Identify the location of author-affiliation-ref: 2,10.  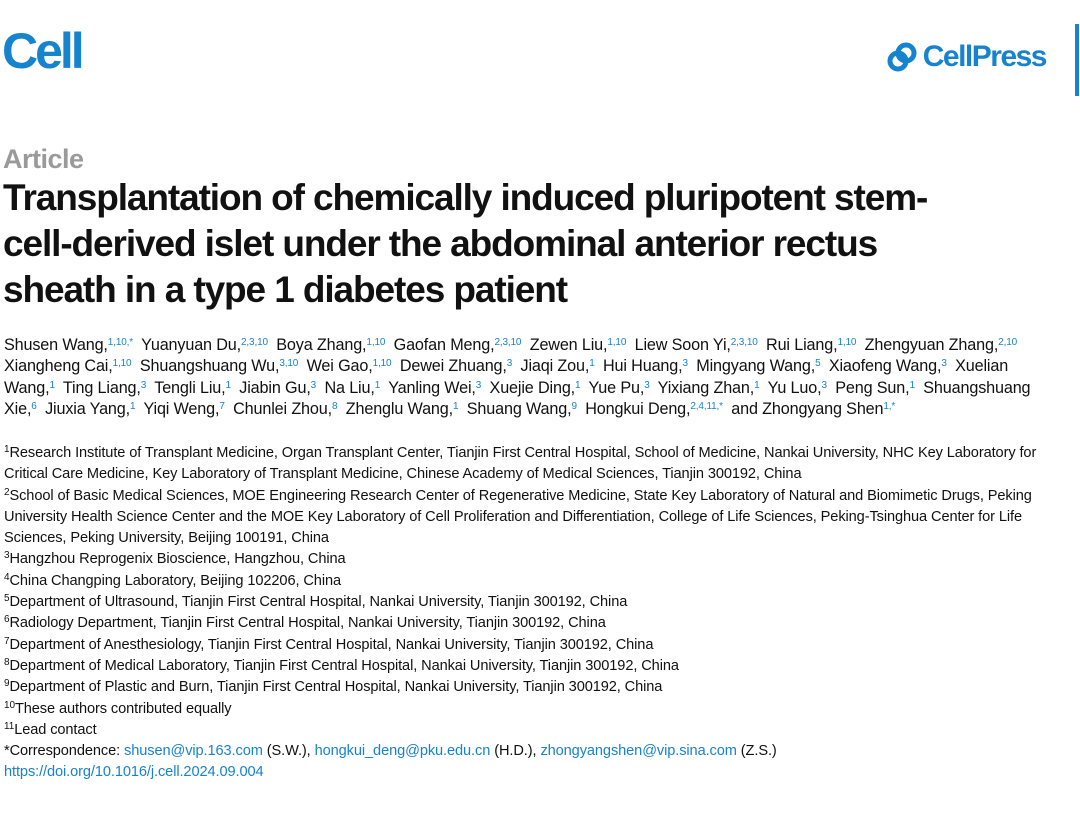
(1008, 342).